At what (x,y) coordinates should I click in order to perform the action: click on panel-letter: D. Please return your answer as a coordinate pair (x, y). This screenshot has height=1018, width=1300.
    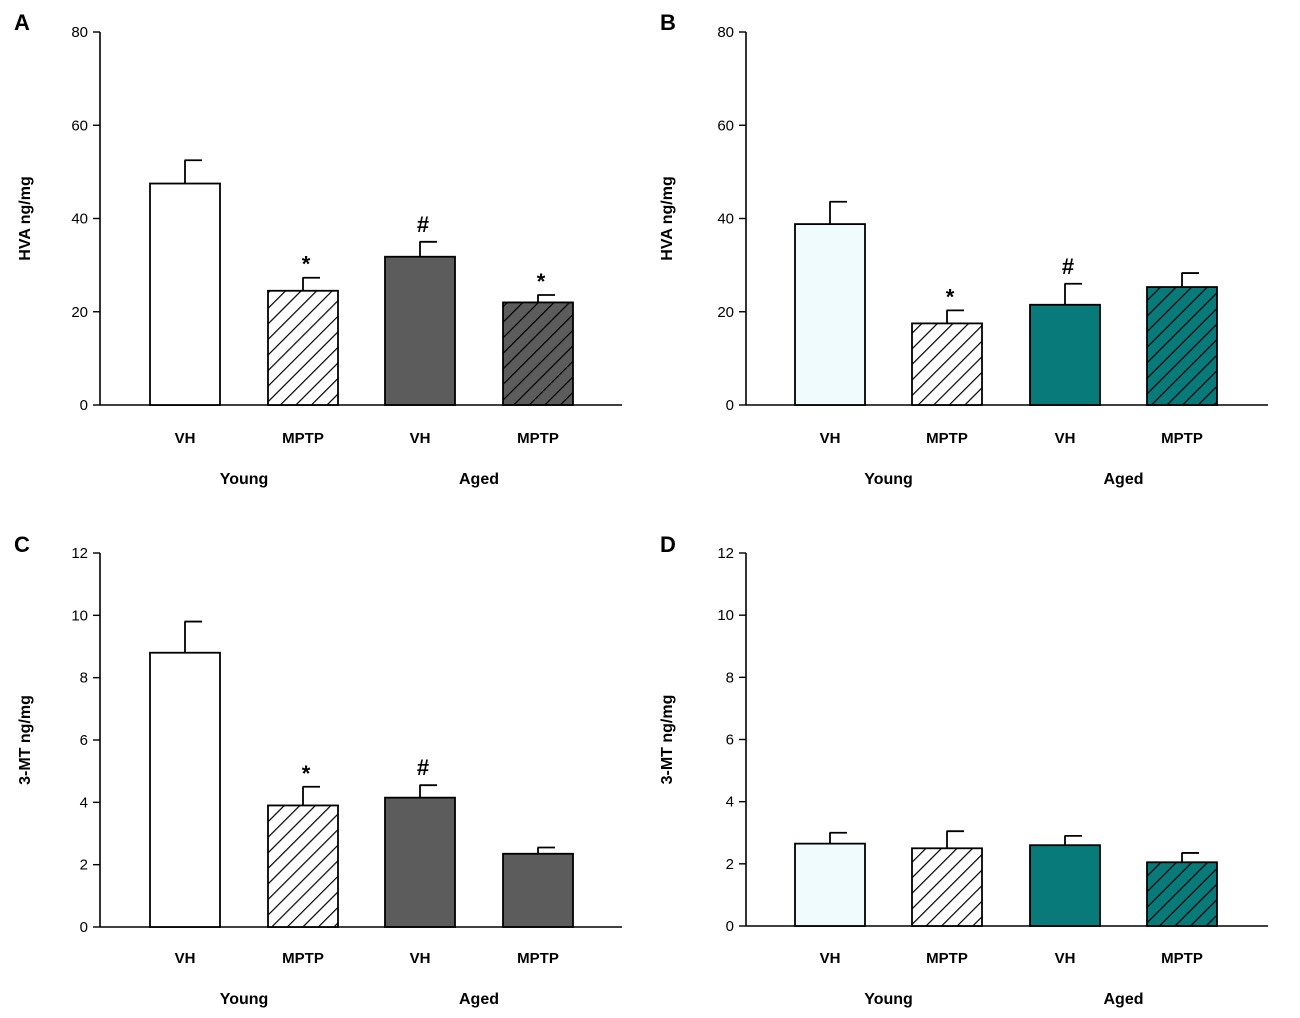
    Looking at the image, I should click on (668, 544).